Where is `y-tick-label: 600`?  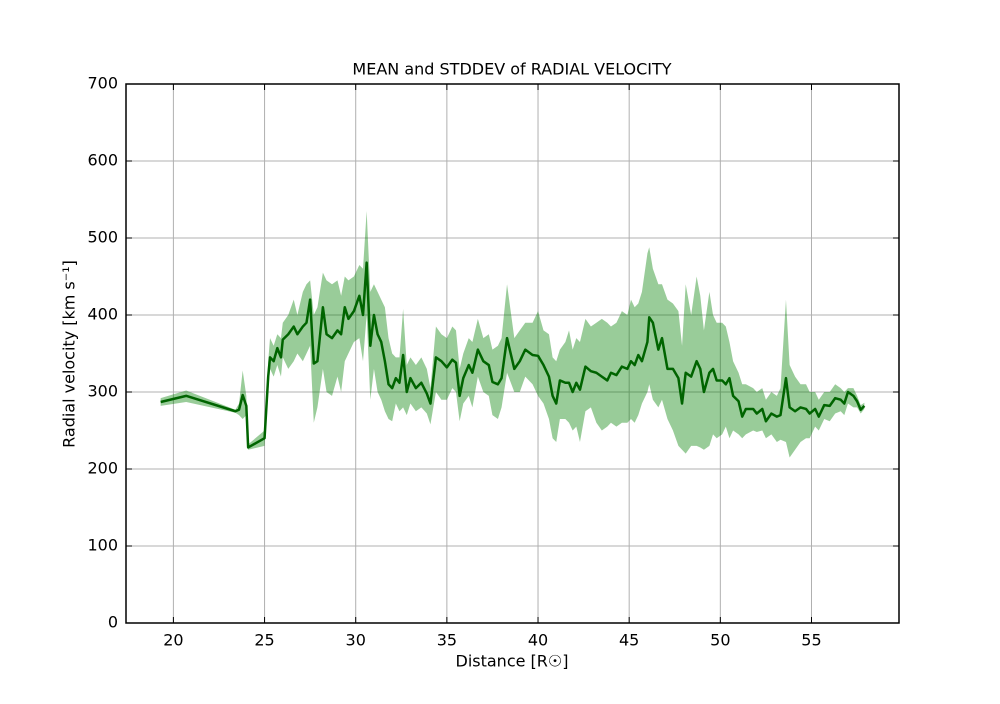
y-tick-label: 600 is located at coordinates (102, 160).